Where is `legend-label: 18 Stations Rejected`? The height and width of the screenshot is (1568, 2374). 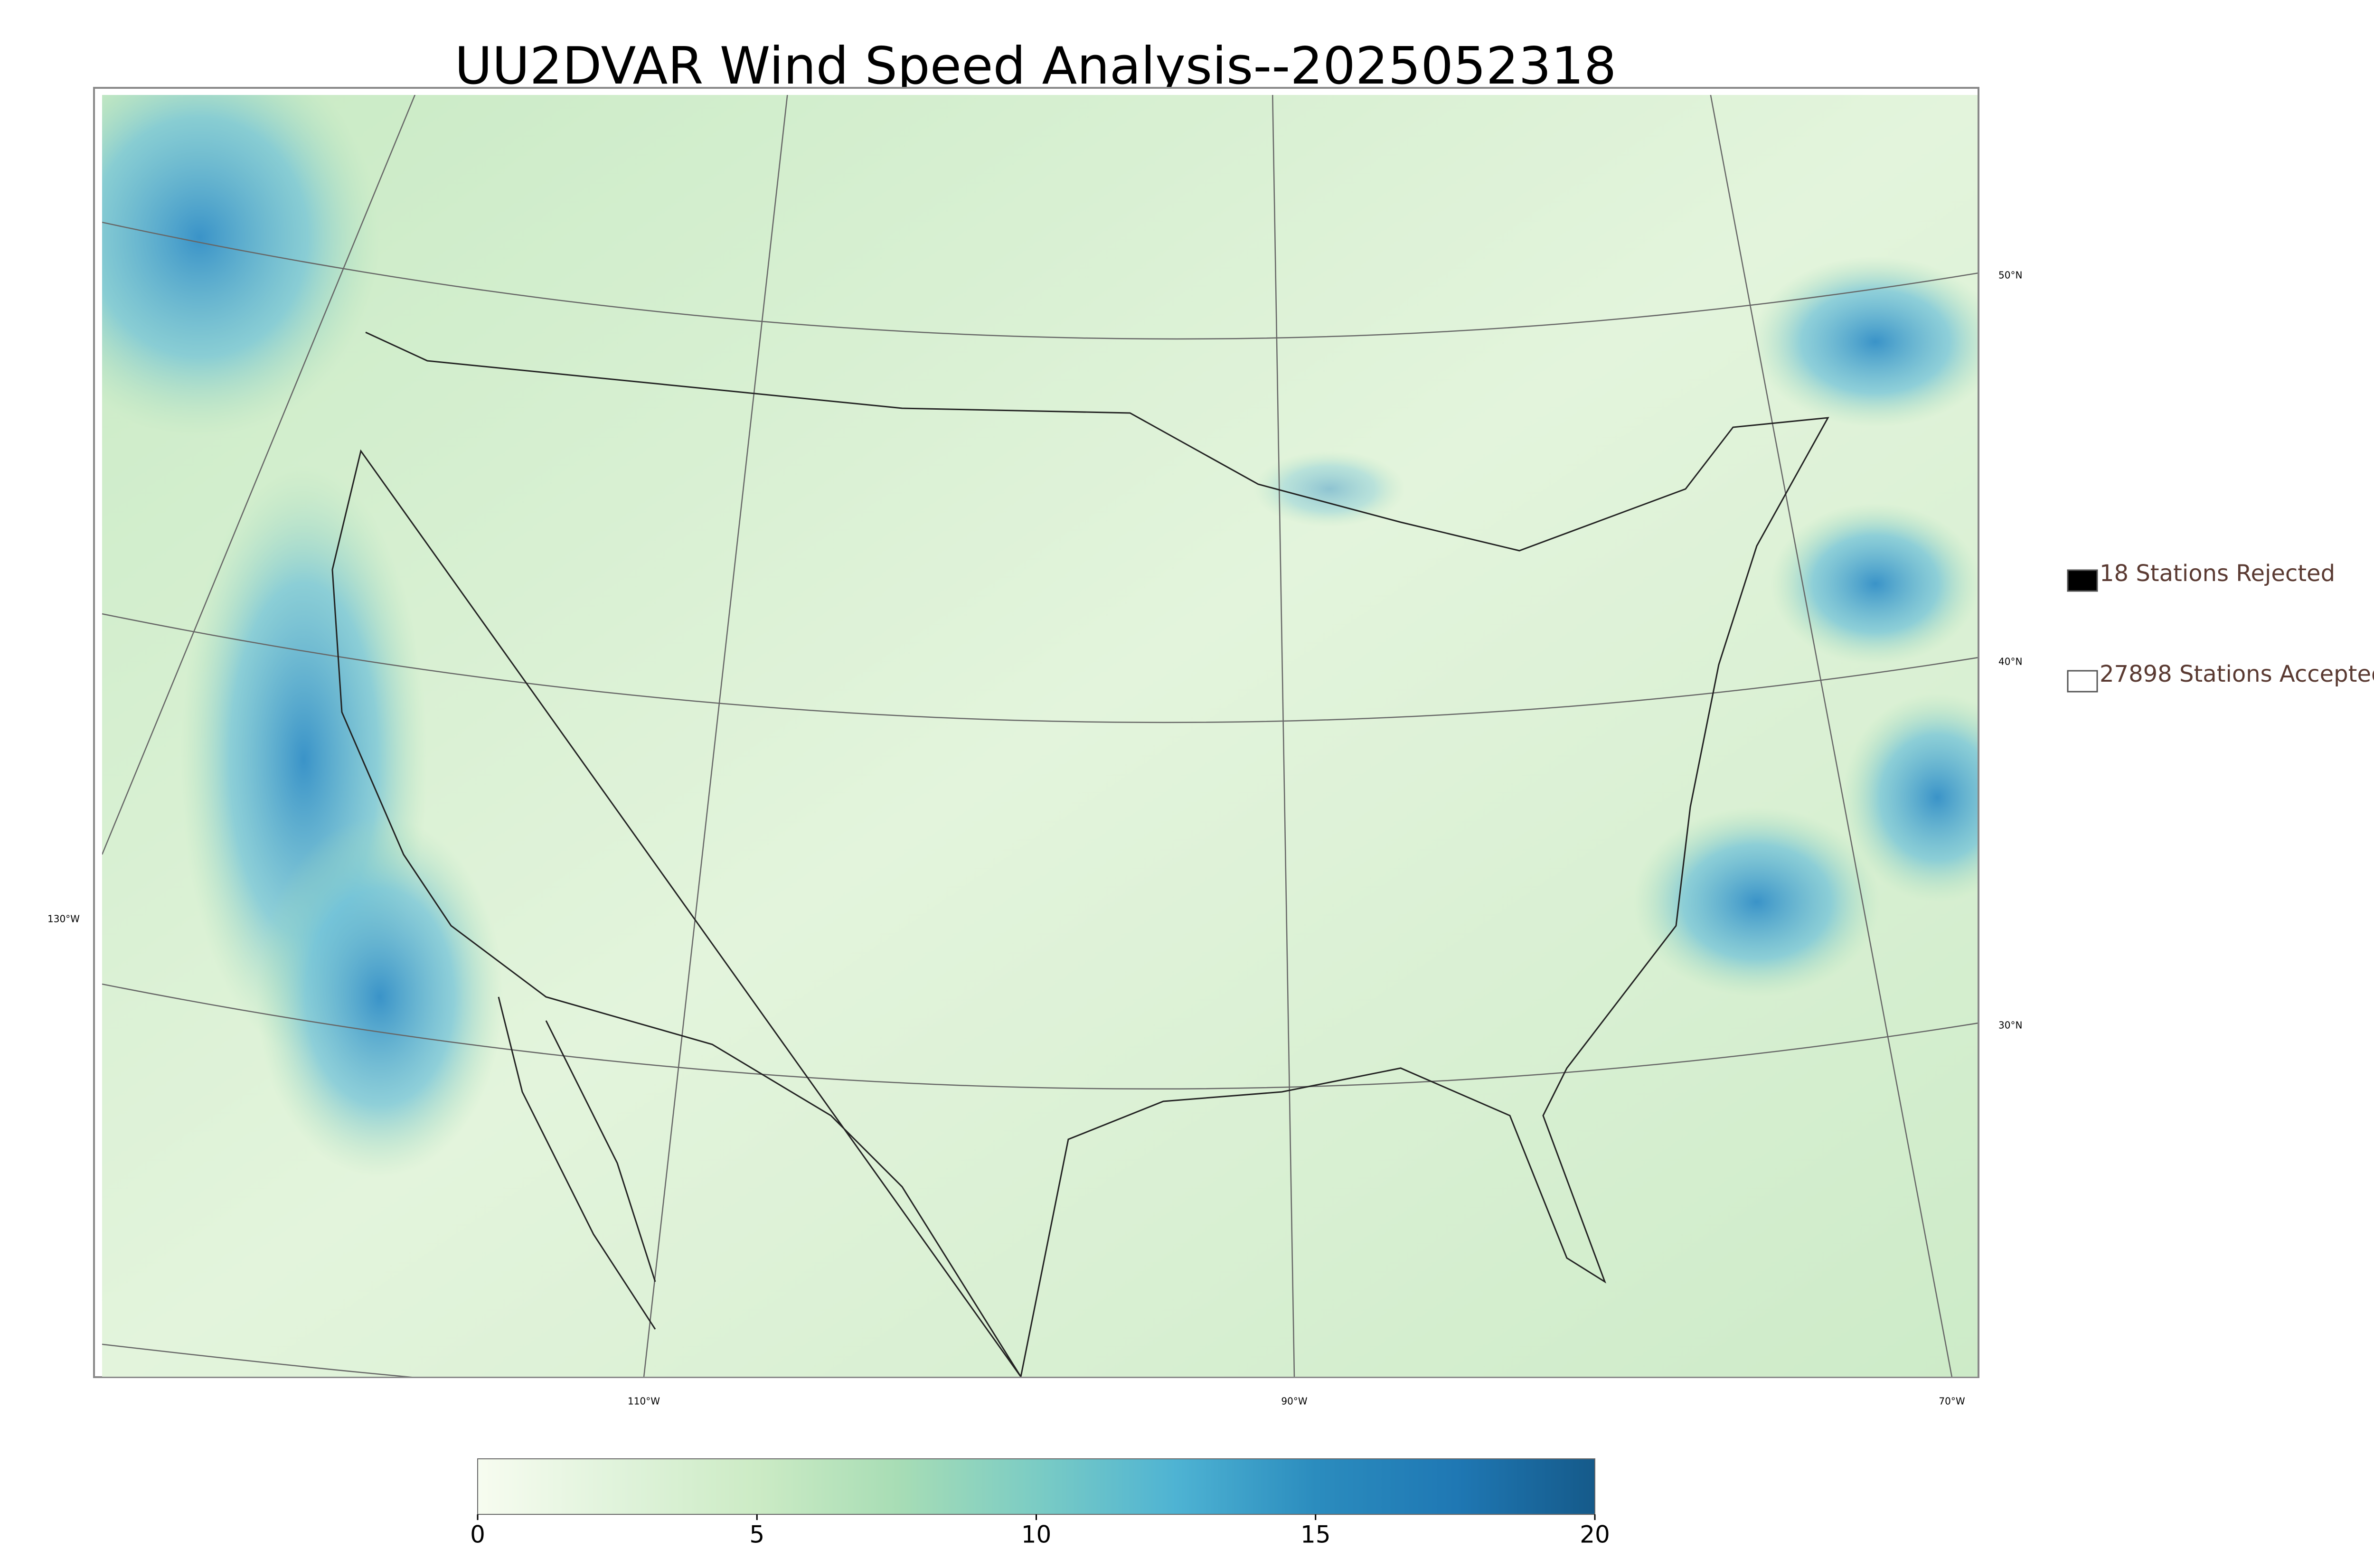
legend-label: 18 Stations Rejected is located at coordinates (2217, 573).